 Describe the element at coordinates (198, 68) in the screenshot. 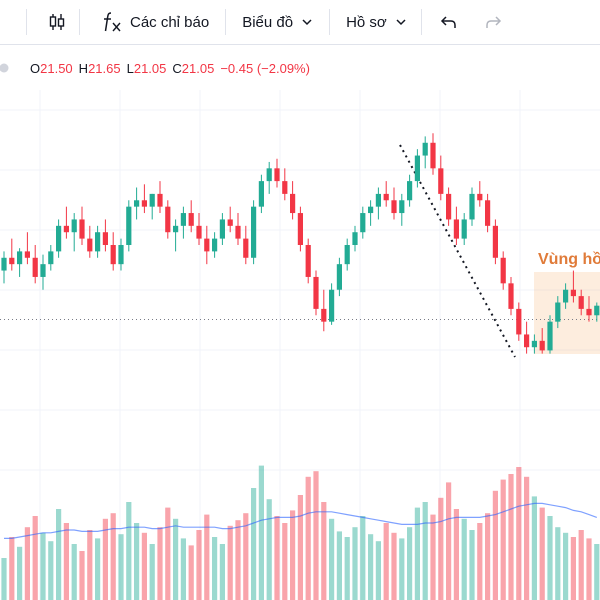

I see `close-value: 21.05` at that location.